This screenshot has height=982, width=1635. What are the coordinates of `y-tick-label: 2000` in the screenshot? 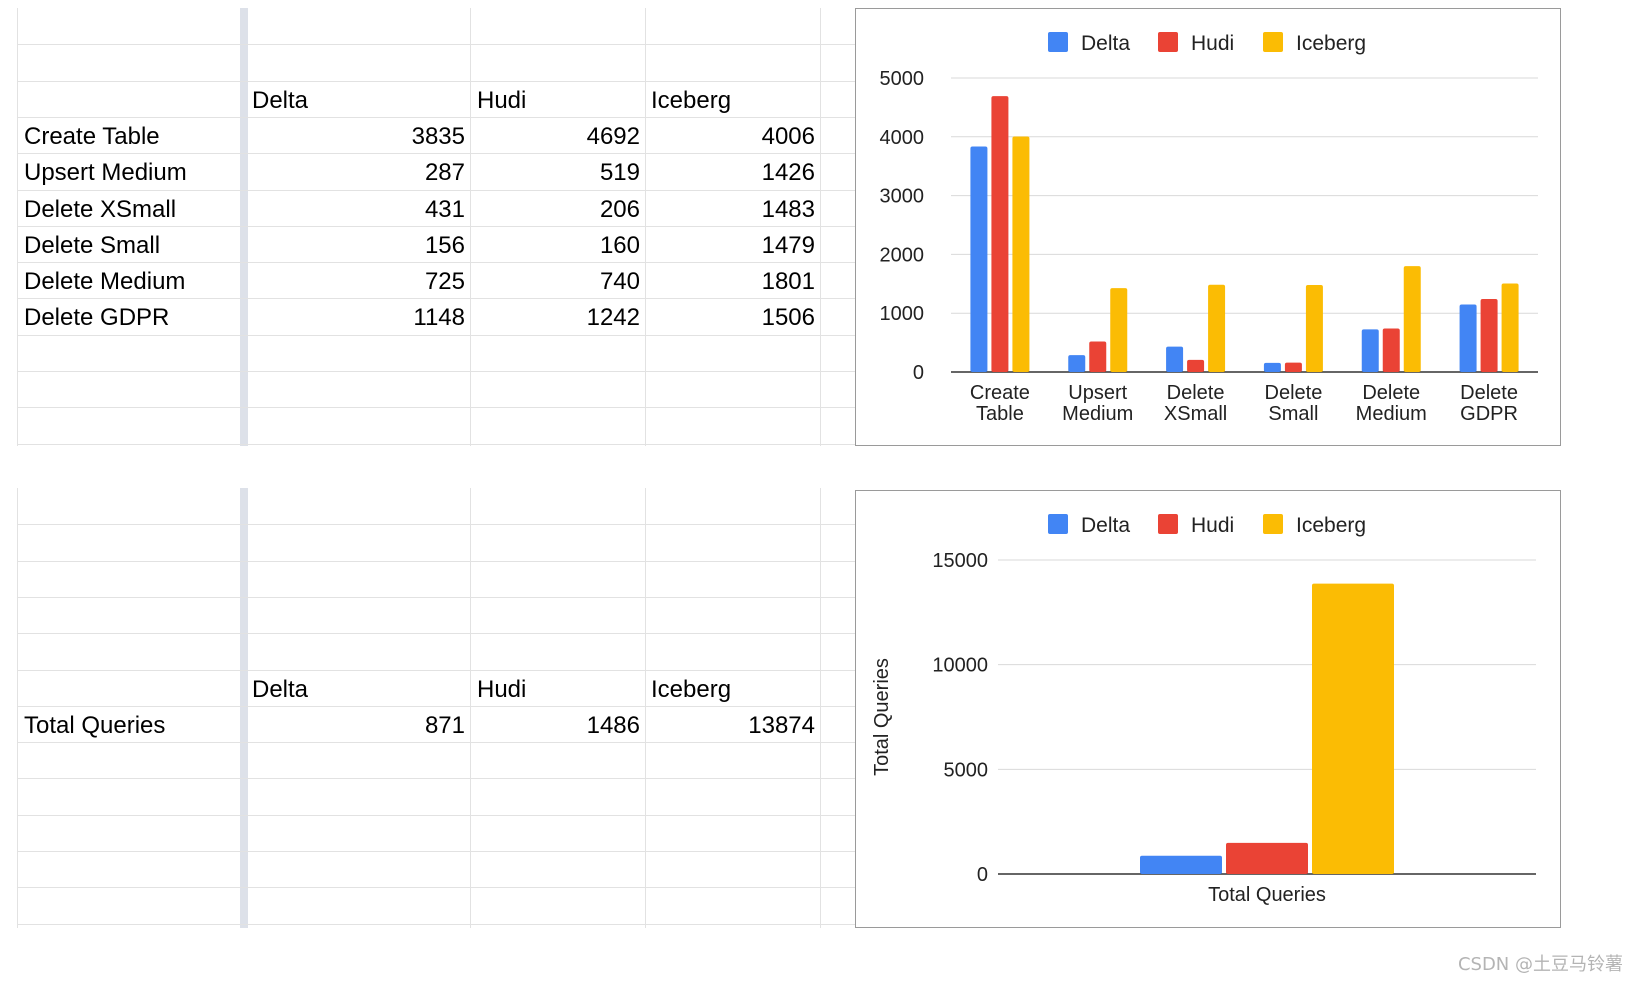 It's located at (902, 255).